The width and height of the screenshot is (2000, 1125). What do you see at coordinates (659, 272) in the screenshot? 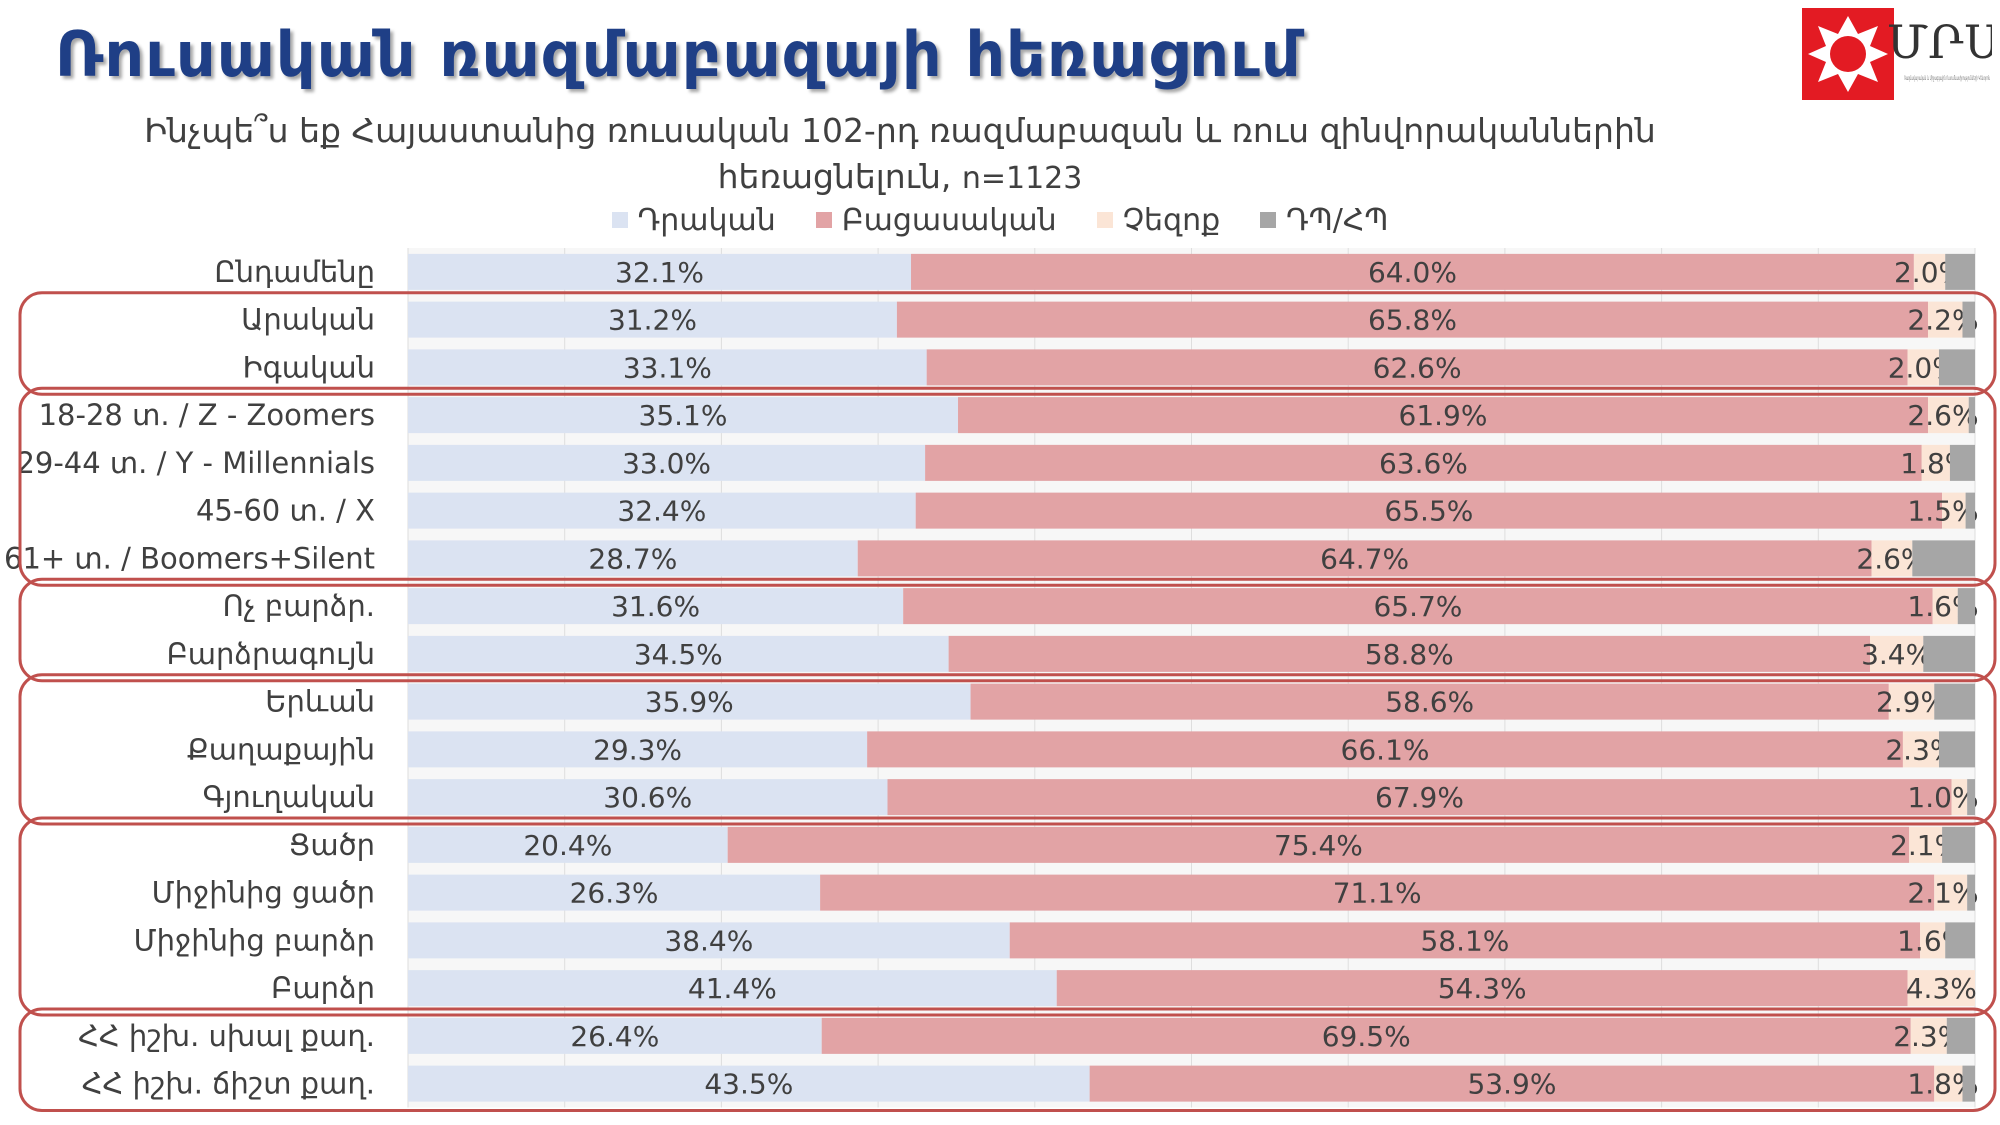
I see `data-label: 32.1%` at bounding box center [659, 272].